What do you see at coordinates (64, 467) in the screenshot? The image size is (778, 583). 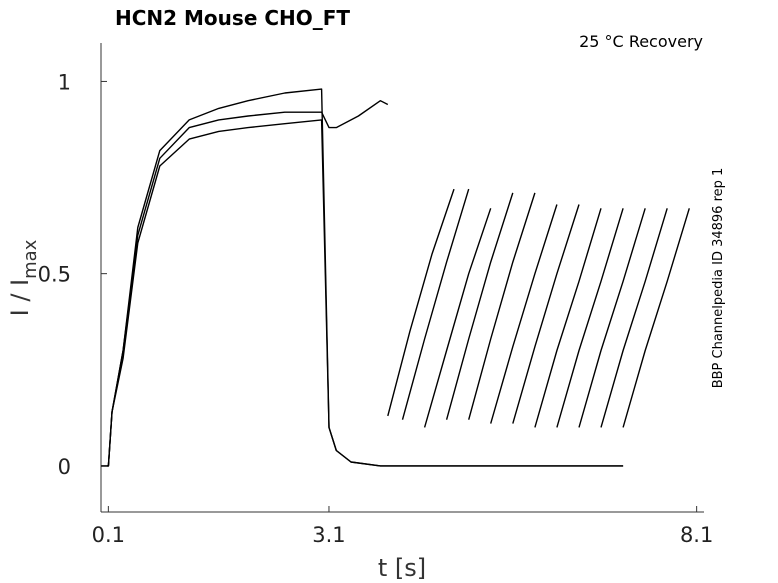 I see `y-tick-label-1: 0` at bounding box center [64, 467].